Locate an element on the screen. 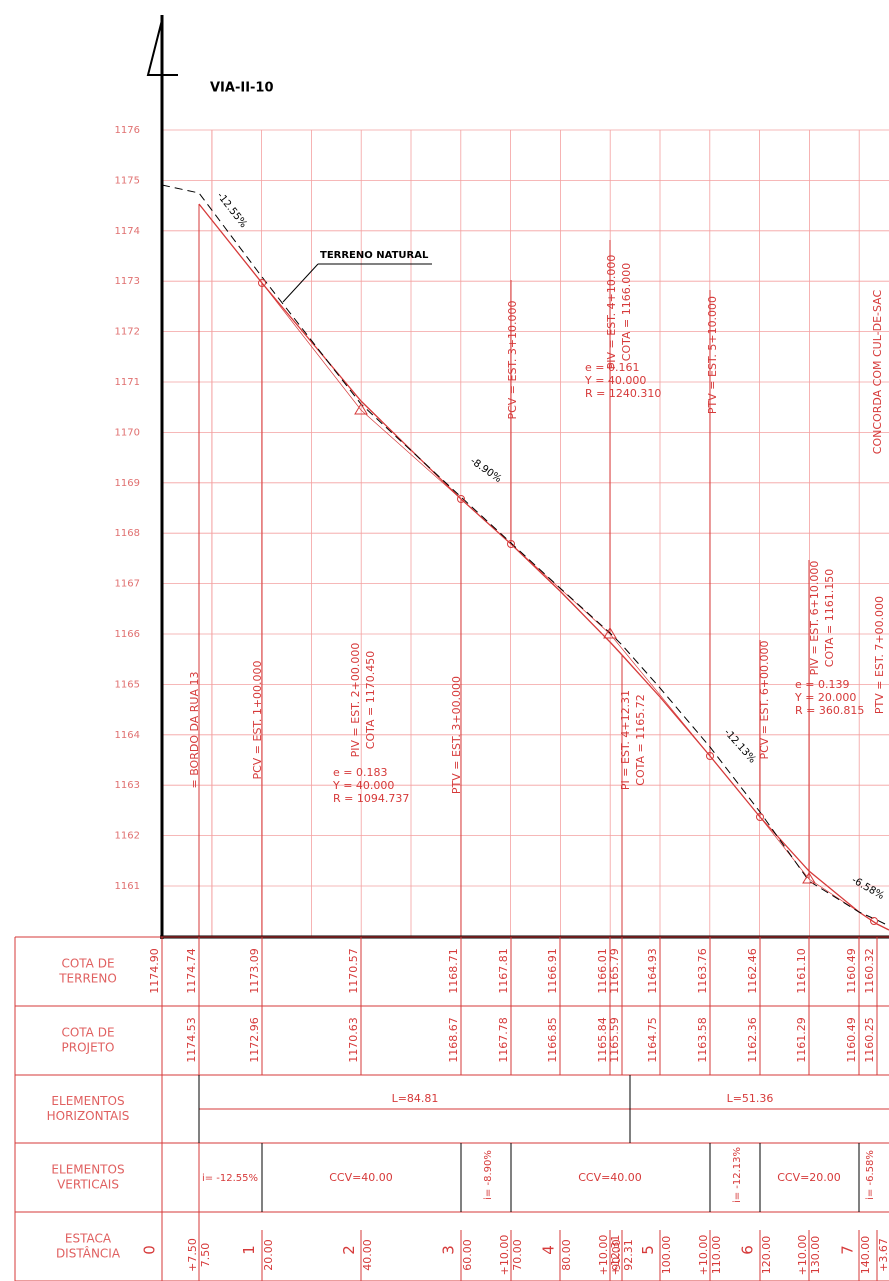  annotation: R = 360.815 is located at coordinates (829, 710).